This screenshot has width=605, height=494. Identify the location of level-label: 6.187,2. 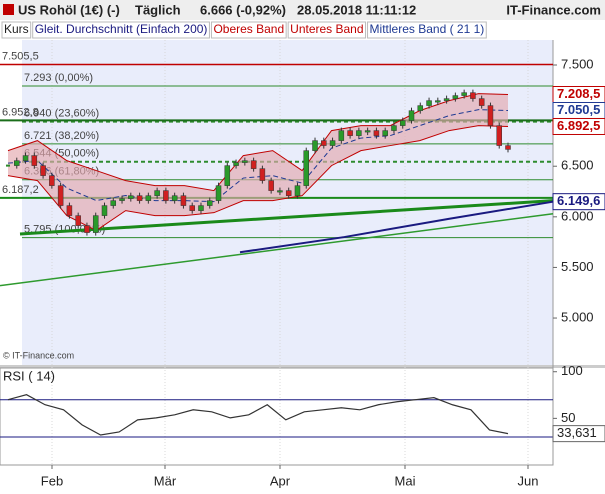
(20, 190).